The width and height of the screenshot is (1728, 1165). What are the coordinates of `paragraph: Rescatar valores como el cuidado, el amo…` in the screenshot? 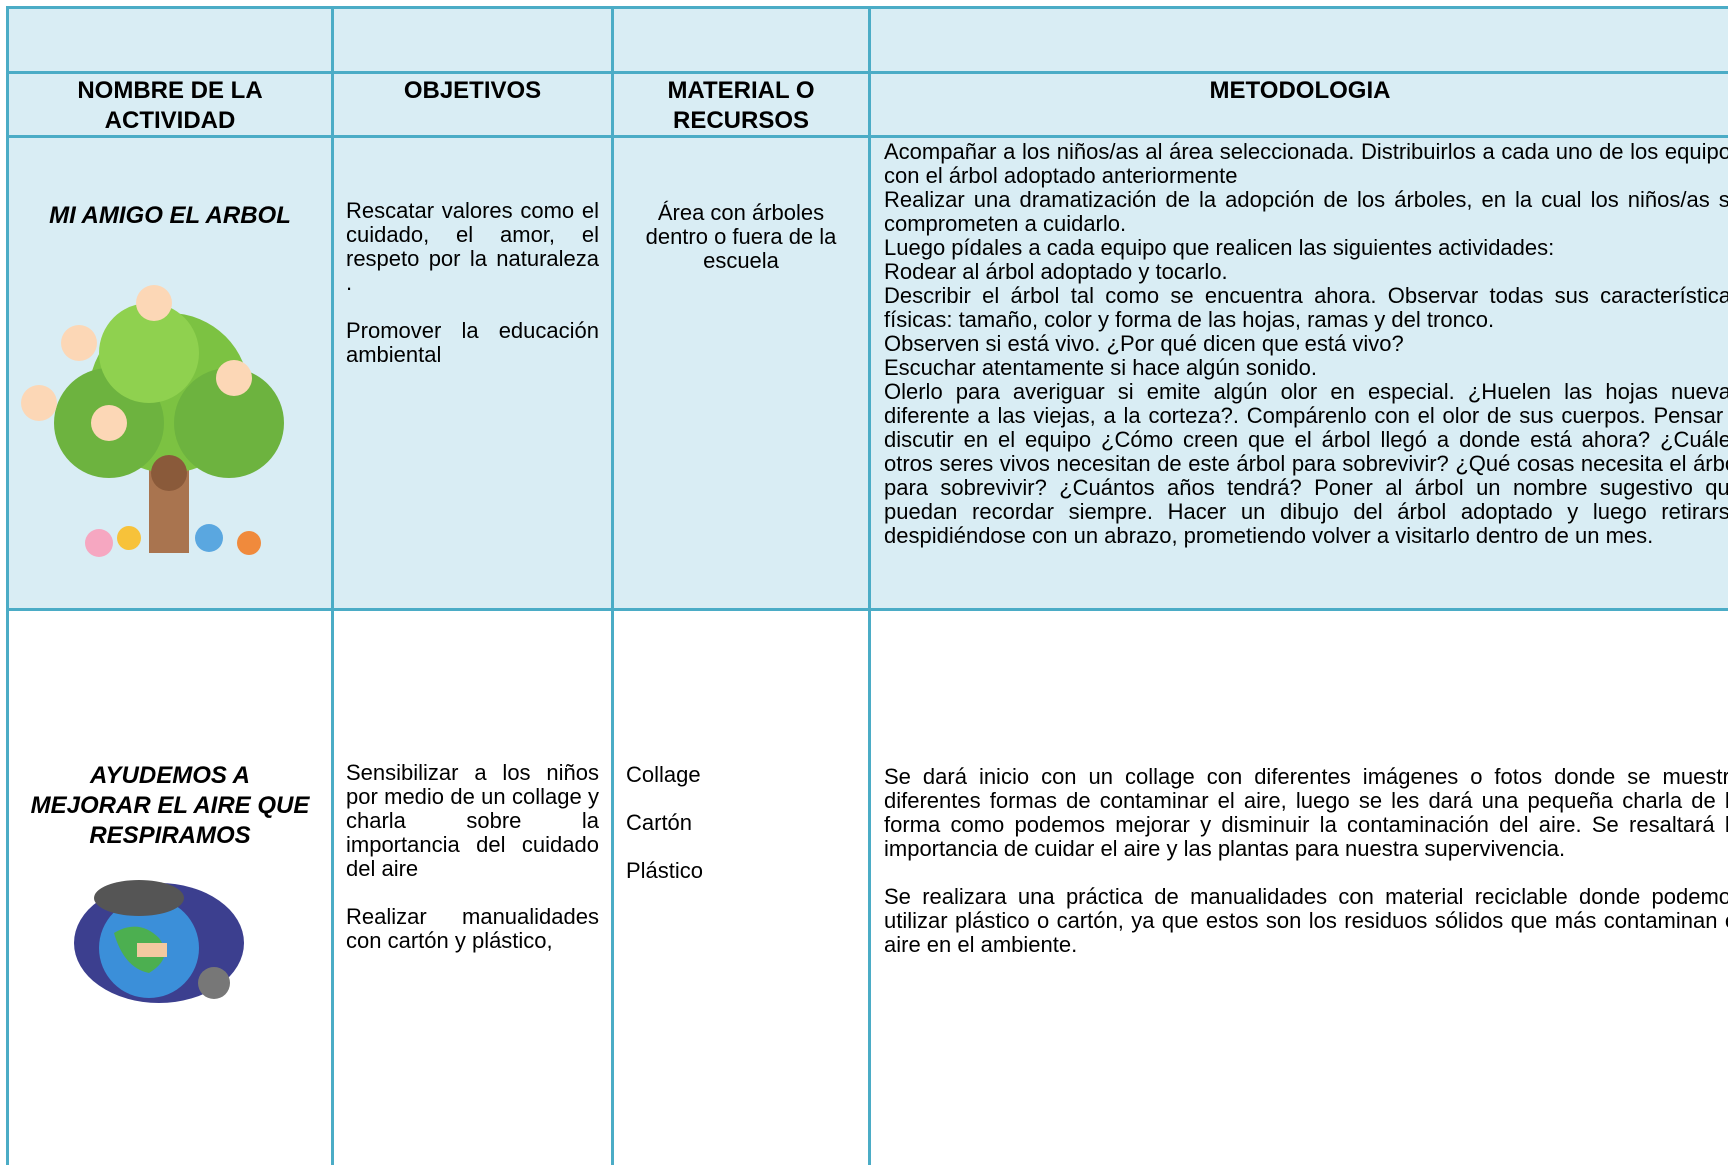 It's located at (472, 246).